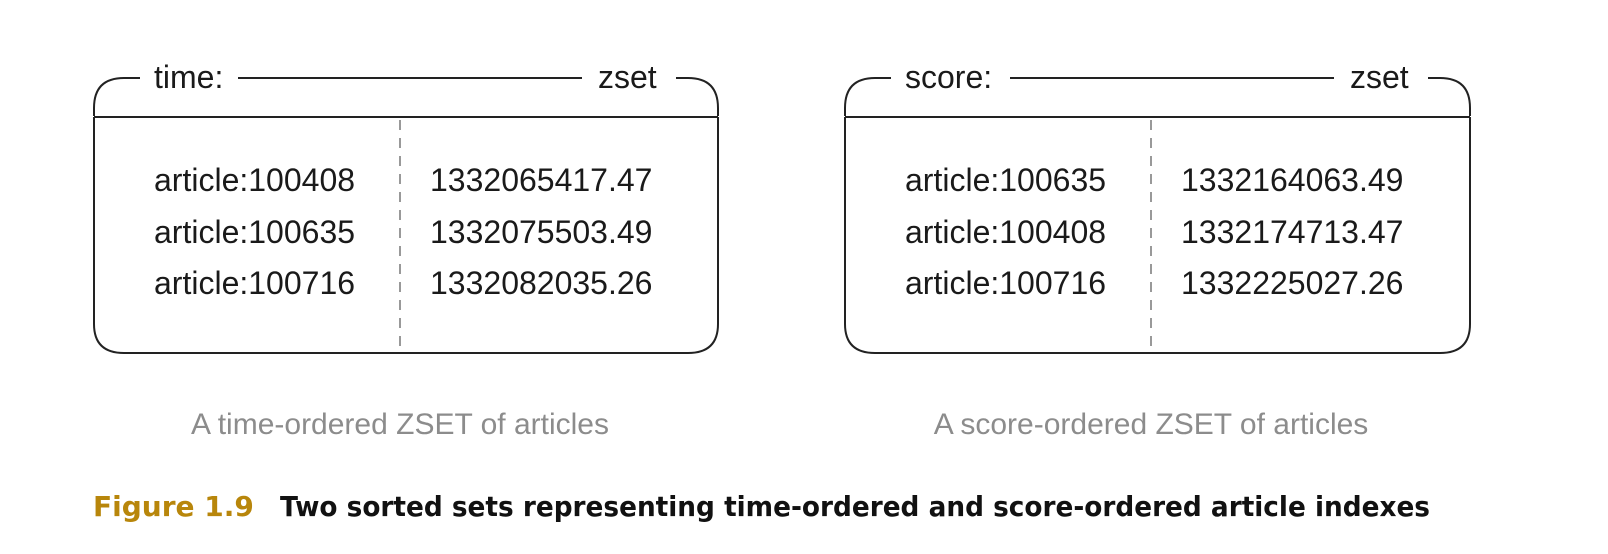  Describe the element at coordinates (1292, 232) in the screenshot. I see `zset-score: 1332174713.47` at that location.